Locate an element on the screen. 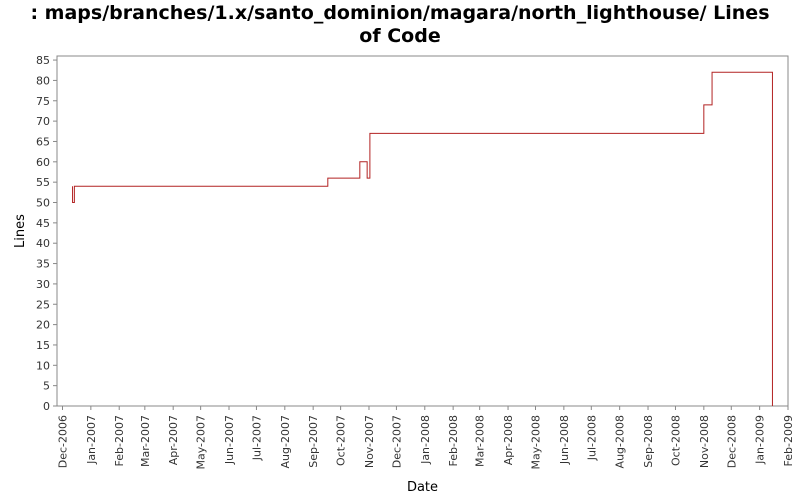 The height and width of the screenshot is (500, 800). y-tick-label: 70 is located at coordinates (43, 121).